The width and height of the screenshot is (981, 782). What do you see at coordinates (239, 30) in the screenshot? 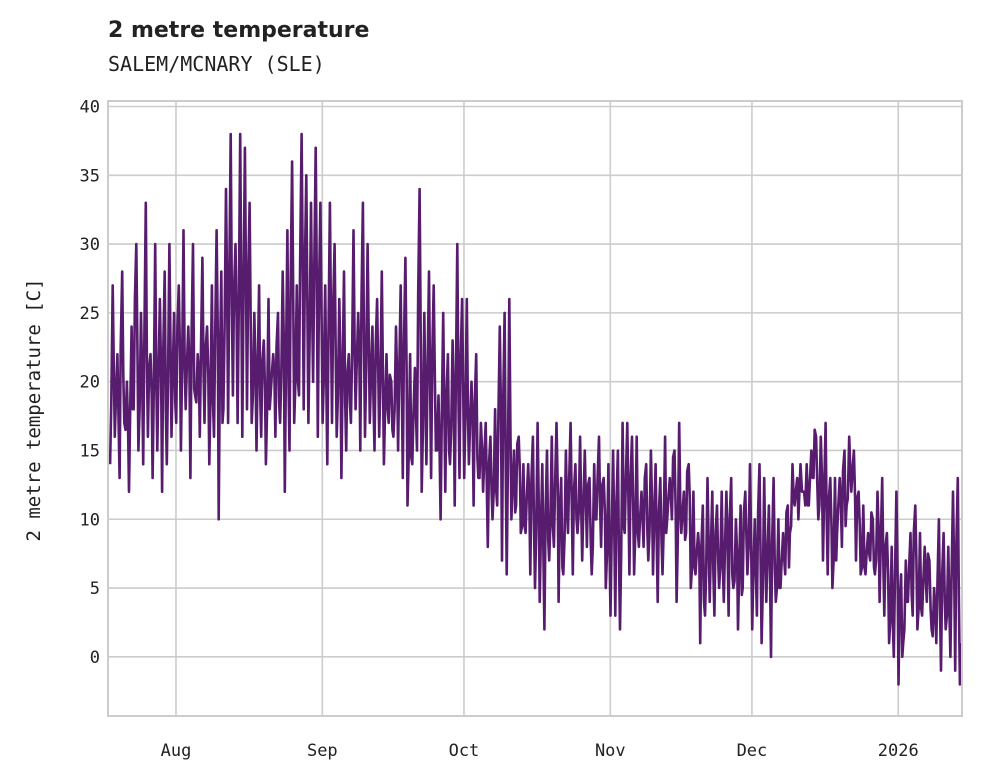
I see `chart-title: 2 metre temperature` at bounding box center [239, 30].